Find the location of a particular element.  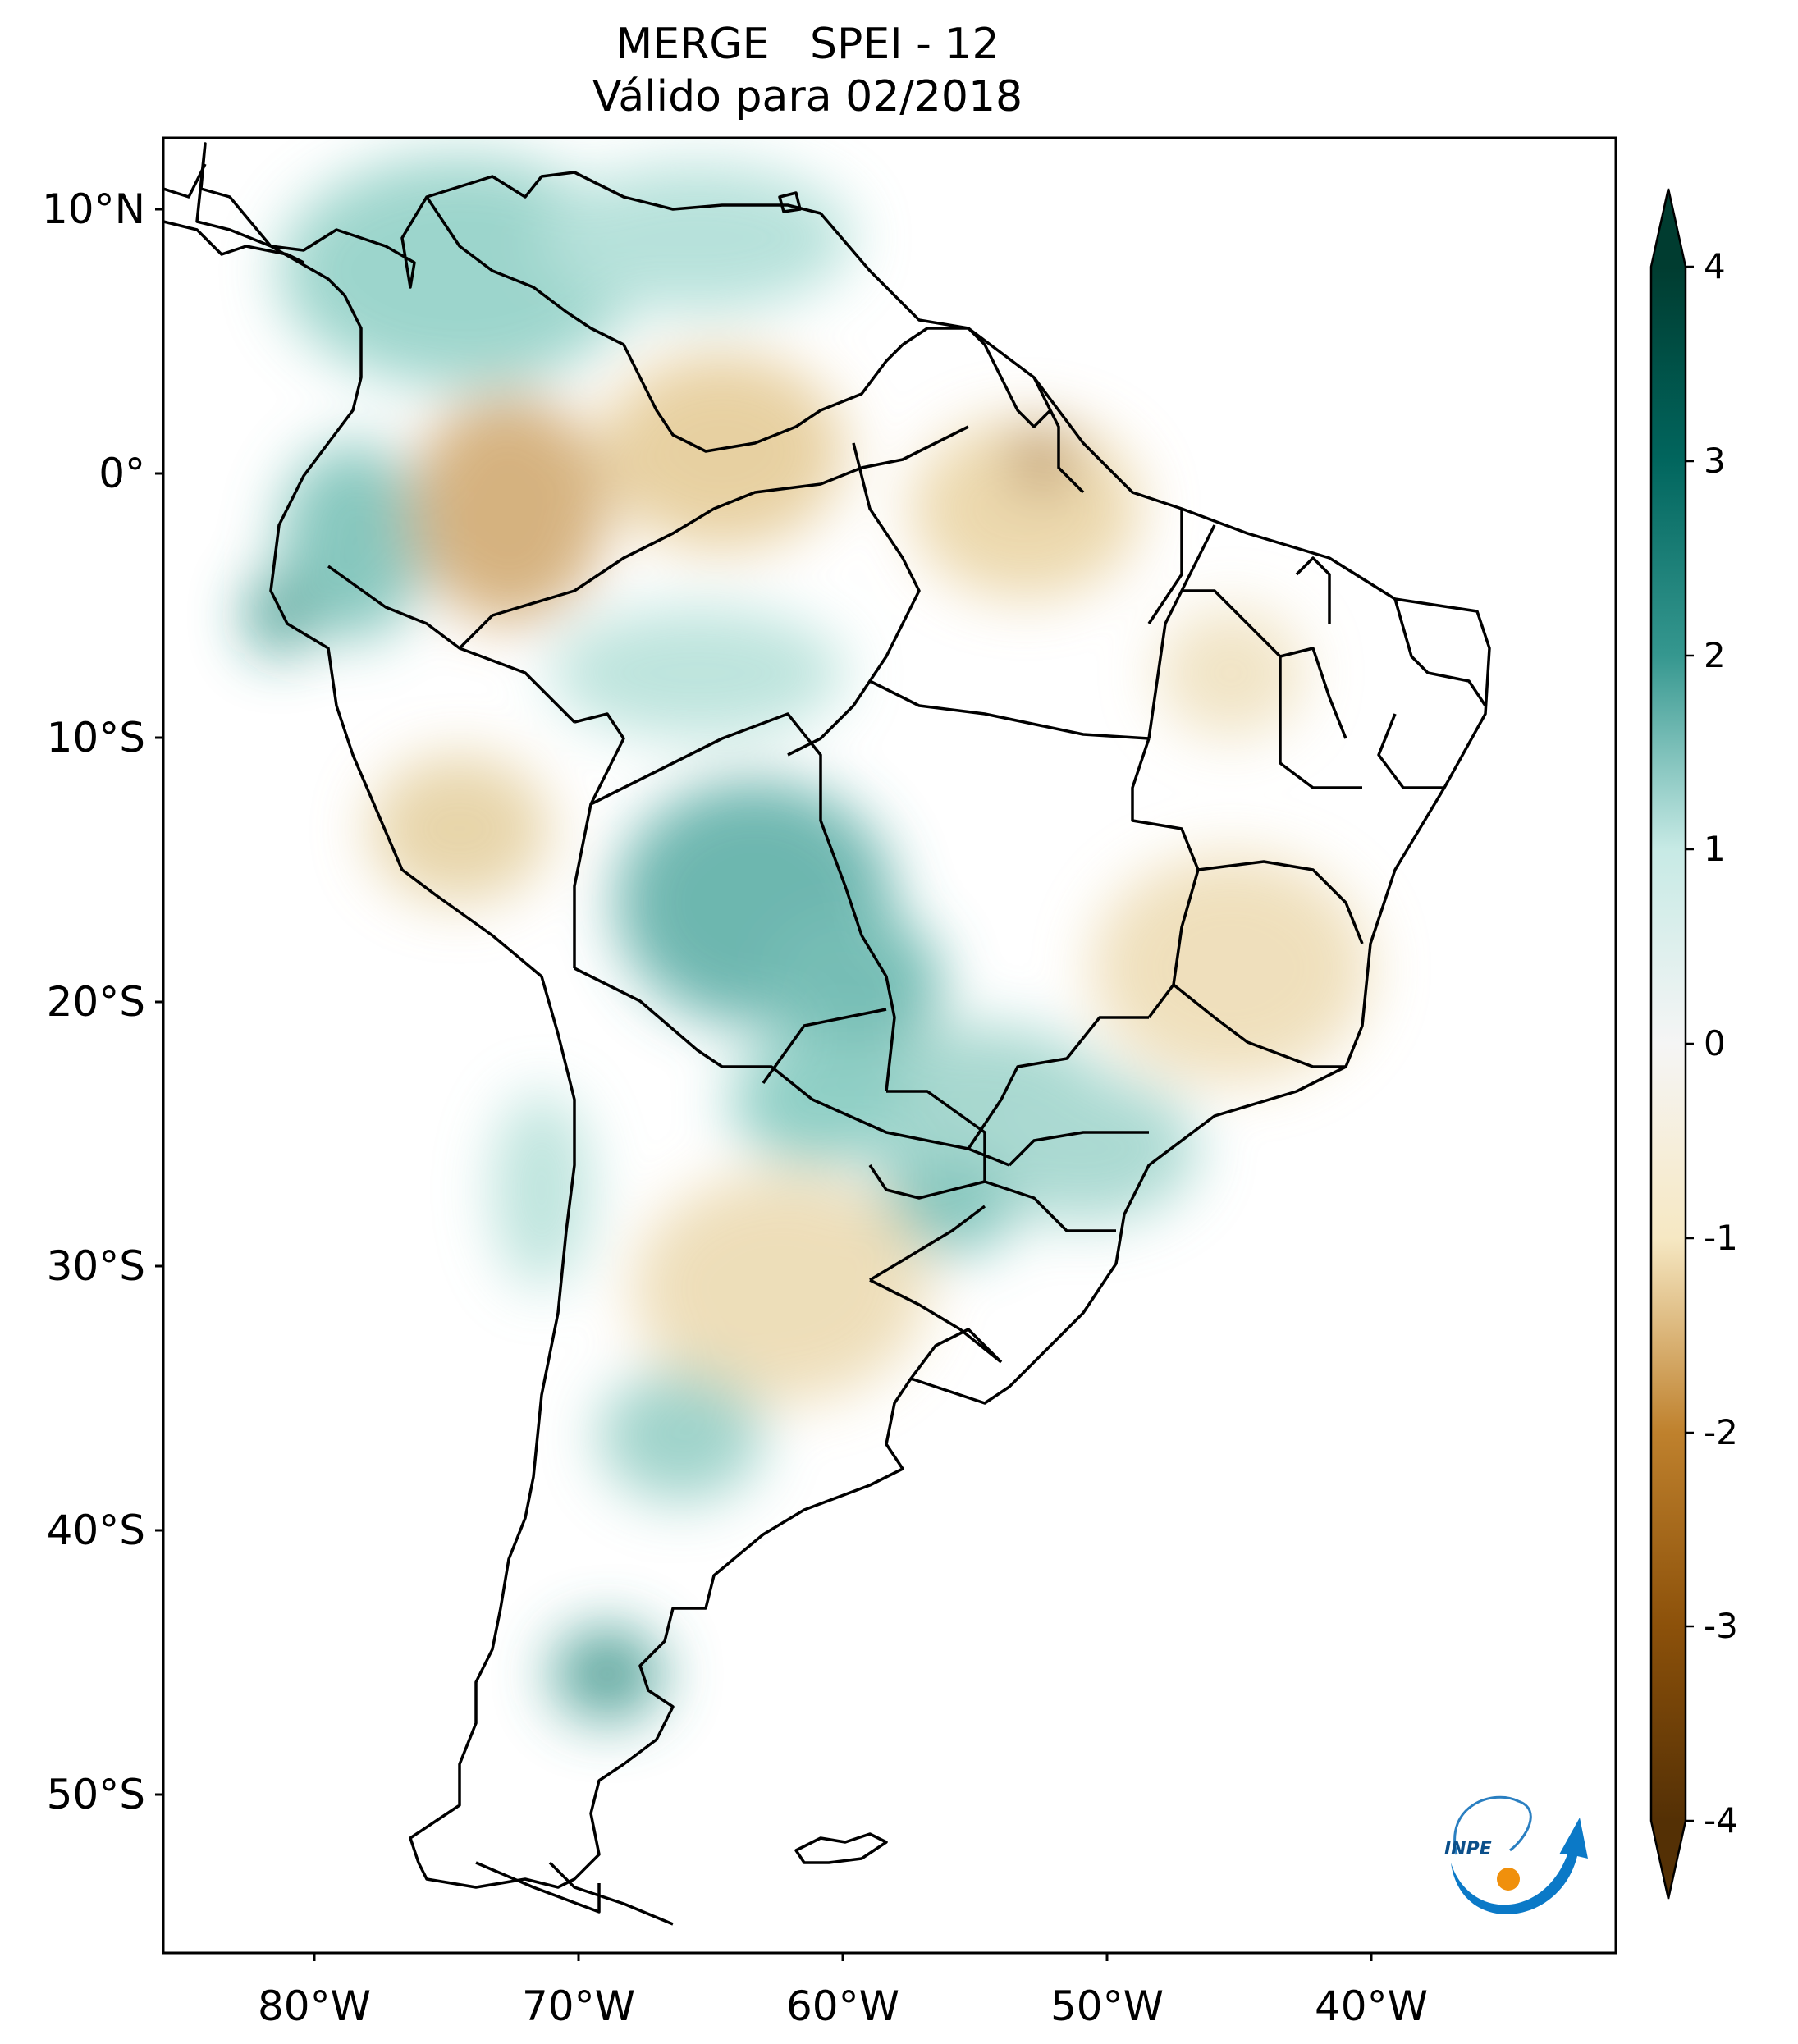

lat-label: 20°S is located at coordinates (95, 1002).